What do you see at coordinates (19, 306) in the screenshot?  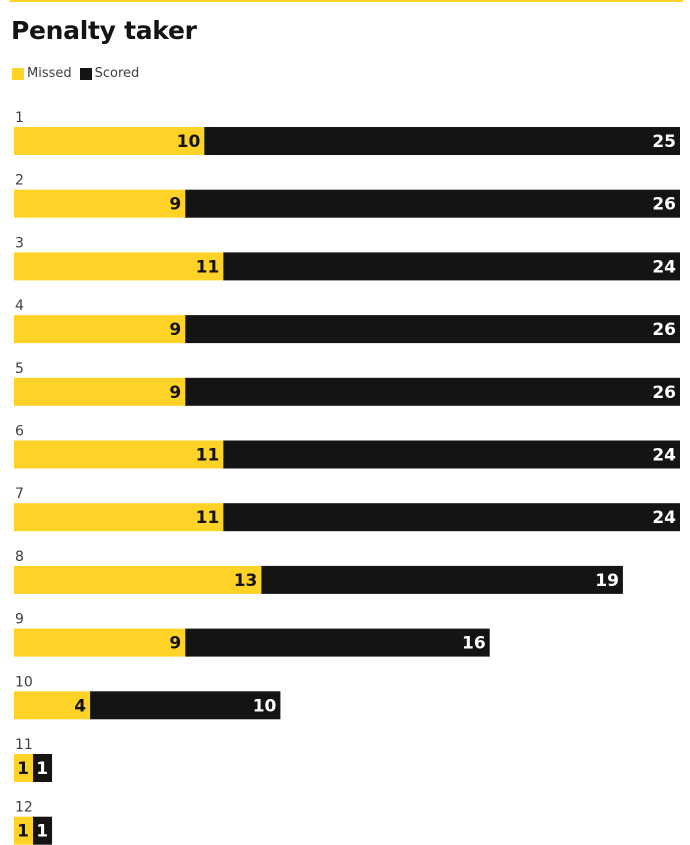 I see `row-label-4: 4` at bounding box center [19, 306].